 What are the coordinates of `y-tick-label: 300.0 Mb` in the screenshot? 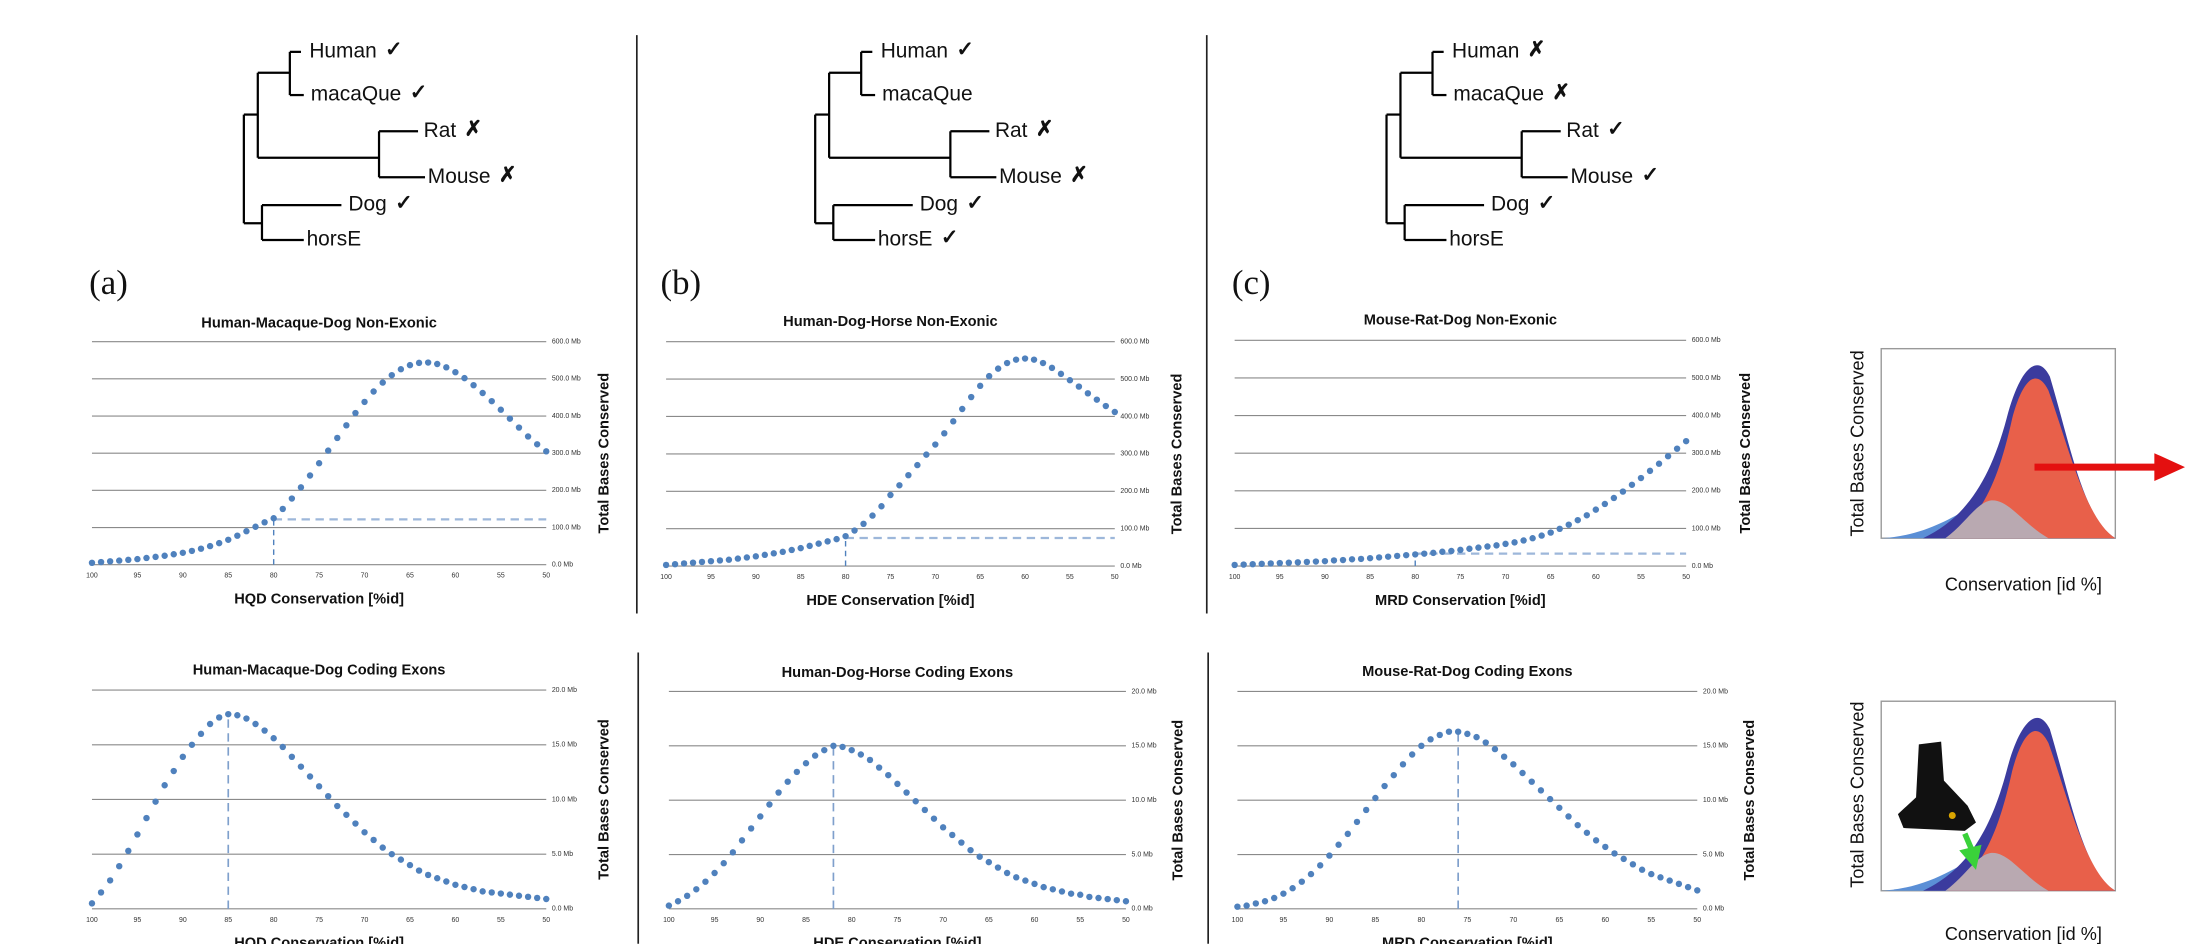 It's located at (1134, 454).